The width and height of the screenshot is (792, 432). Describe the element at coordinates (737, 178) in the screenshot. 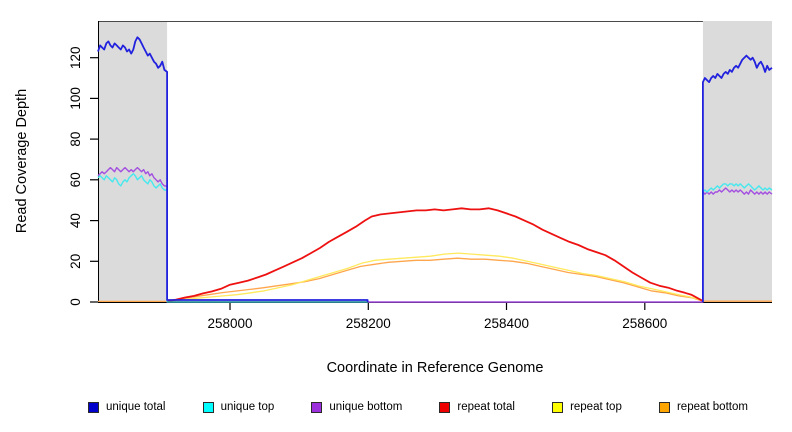

I see `series-line-unique-total` at that location.